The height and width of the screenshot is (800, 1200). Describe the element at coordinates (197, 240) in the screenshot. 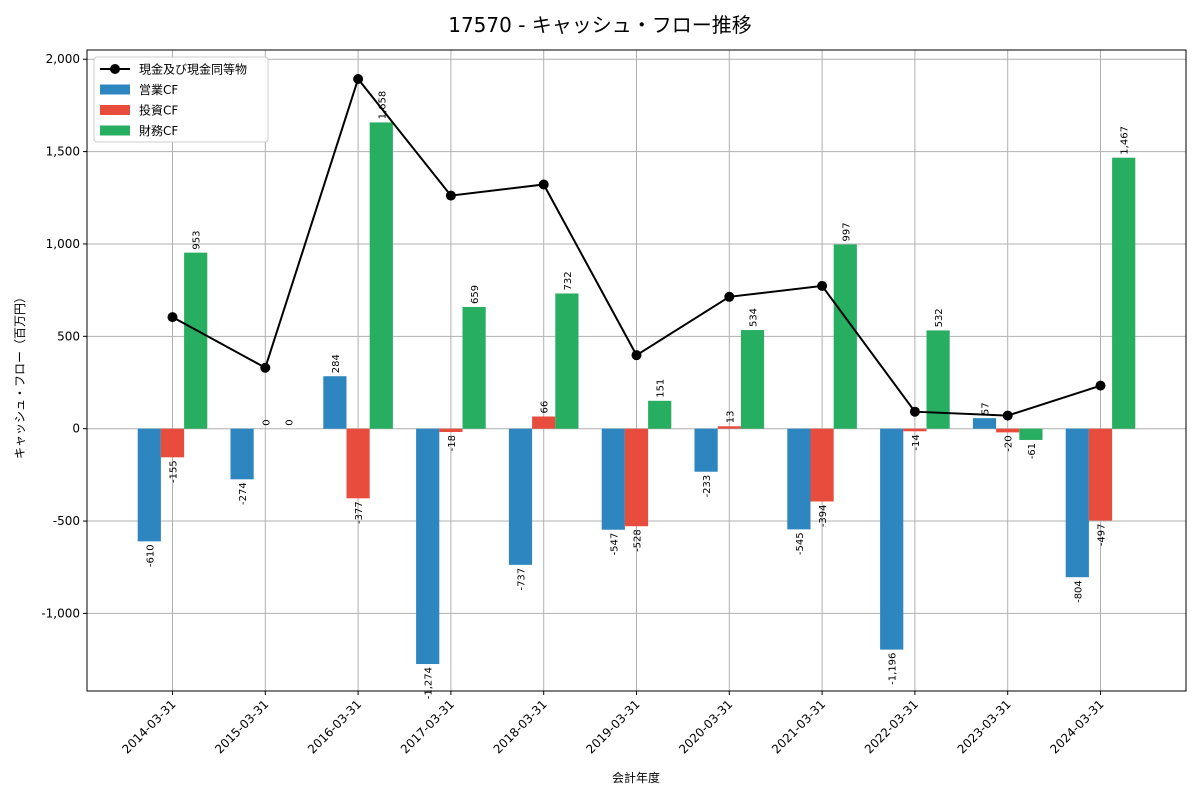

I see `bar-value-label: 953` at that location.